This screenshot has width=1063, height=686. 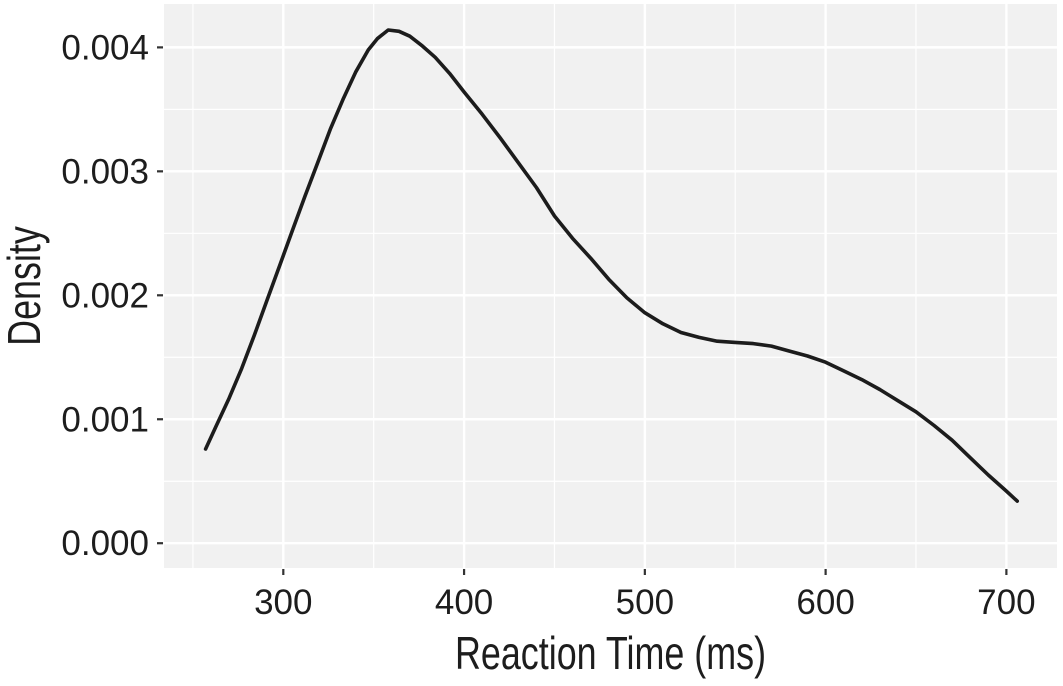 I want to click on x-axis-tick-label: 500, so click(x=645, y=602).